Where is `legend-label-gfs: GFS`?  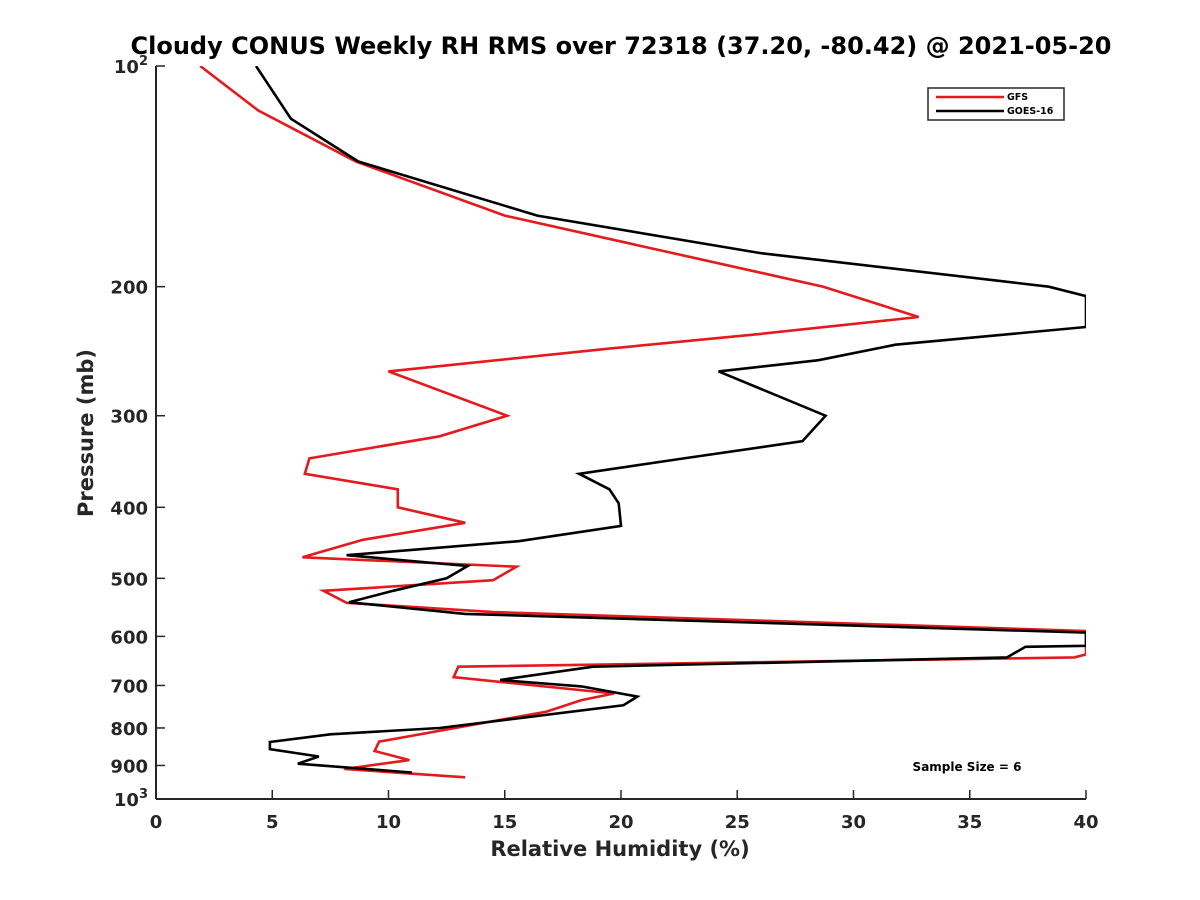 legend-label-gfs: GFS is located at coordinates (1017, 97).